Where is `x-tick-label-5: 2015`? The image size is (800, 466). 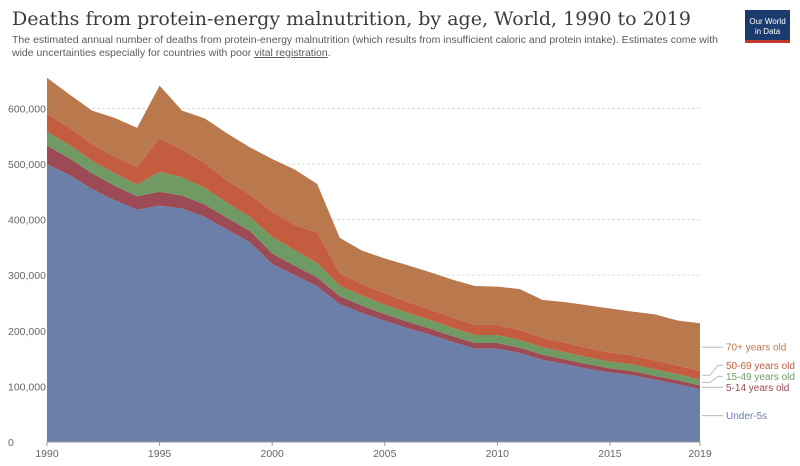
x-tick-label-5: 2015 is located at coordinates (610, 454).